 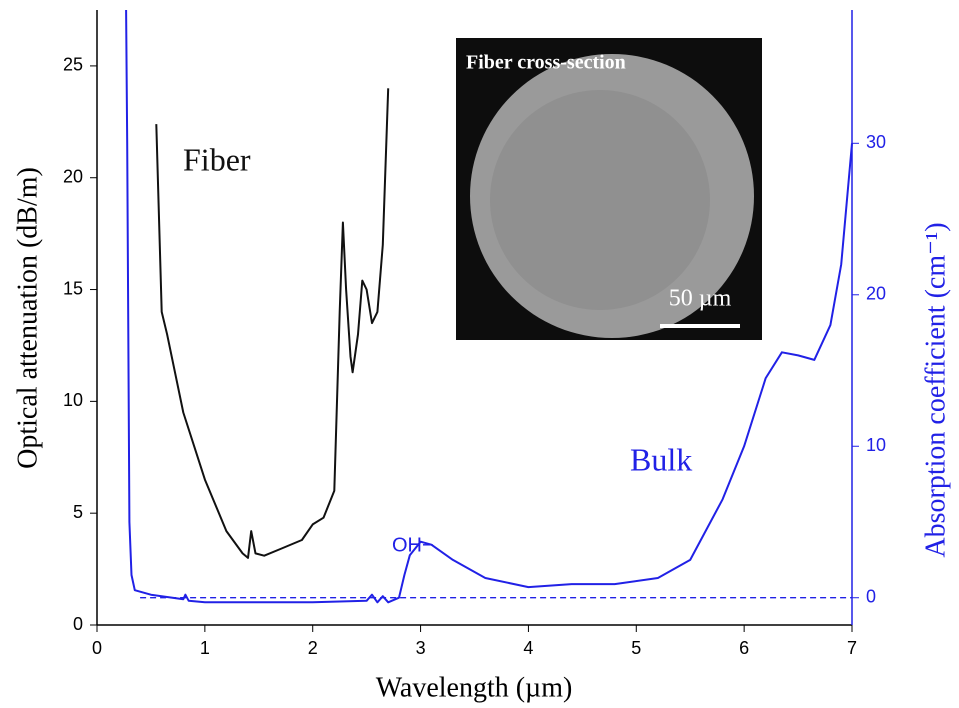 I want to click on annotation: OH−, so click(x=413, y=545).